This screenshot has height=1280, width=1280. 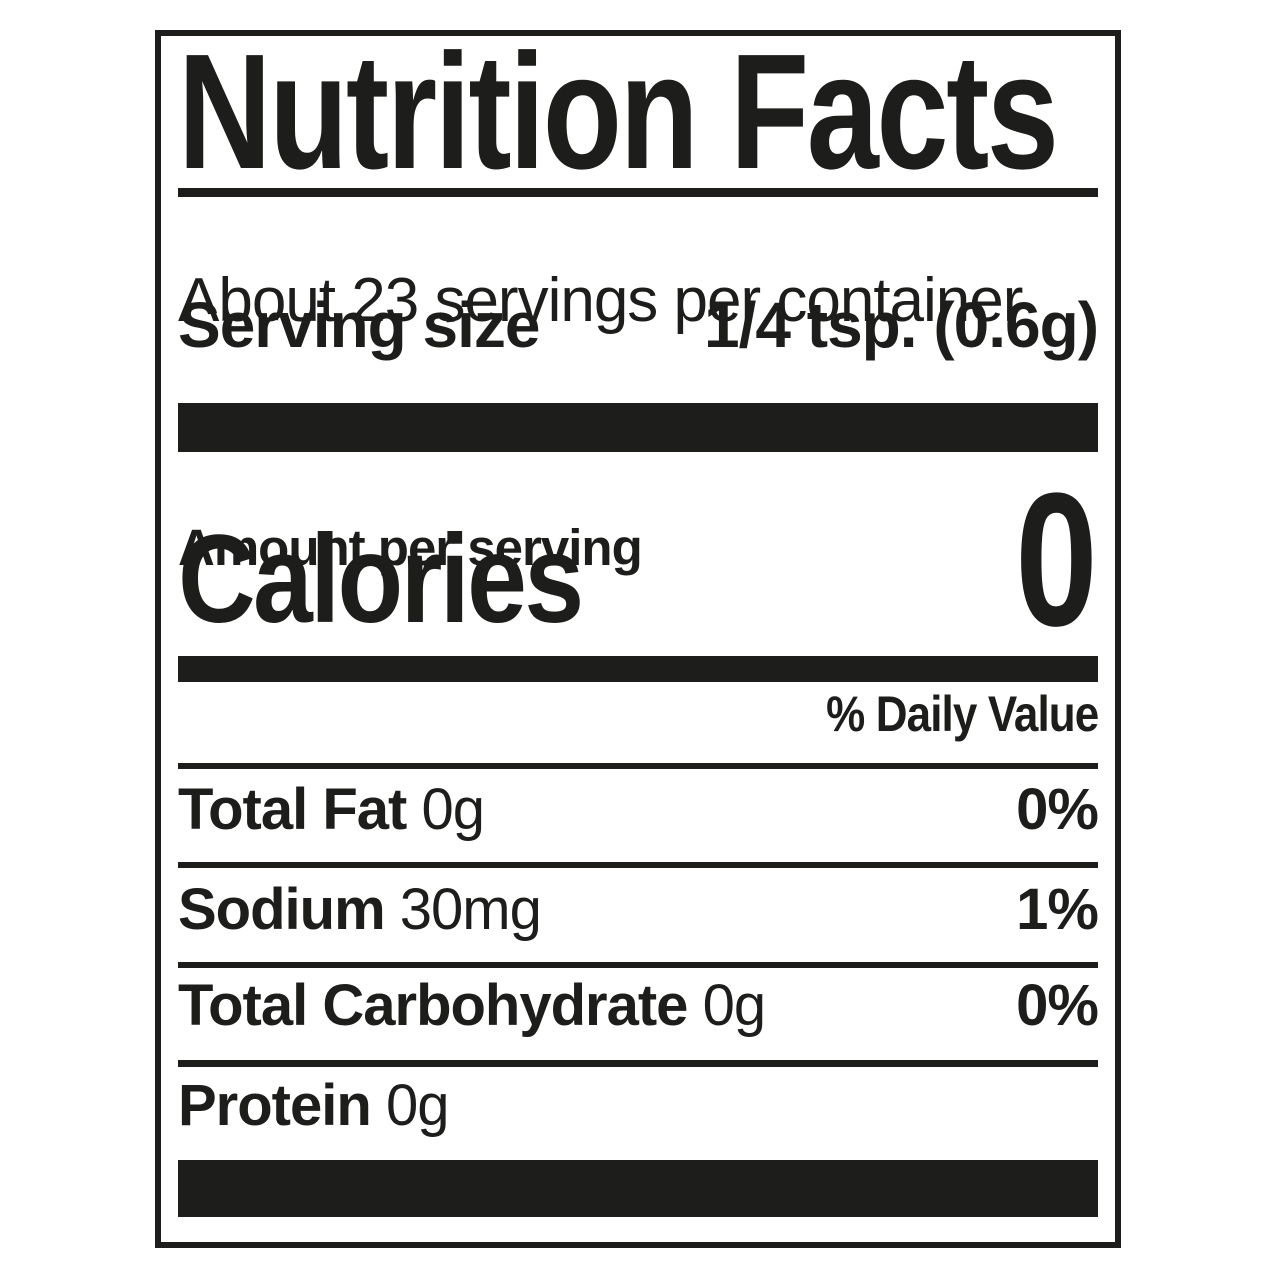 What do you see at coordinates (410, 547) in the screenshot?
I see `amount-per-serving-label: Amount per serving` at bounding box center [410, 547].